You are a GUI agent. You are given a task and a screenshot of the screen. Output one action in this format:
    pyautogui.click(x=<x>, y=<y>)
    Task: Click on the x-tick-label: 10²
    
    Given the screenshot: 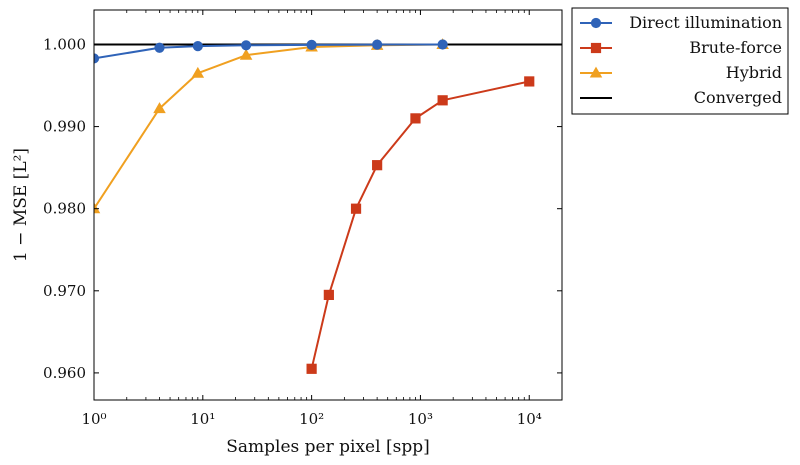 What is the action you would take?
    pyautogui.click(x=311, y=419)
    